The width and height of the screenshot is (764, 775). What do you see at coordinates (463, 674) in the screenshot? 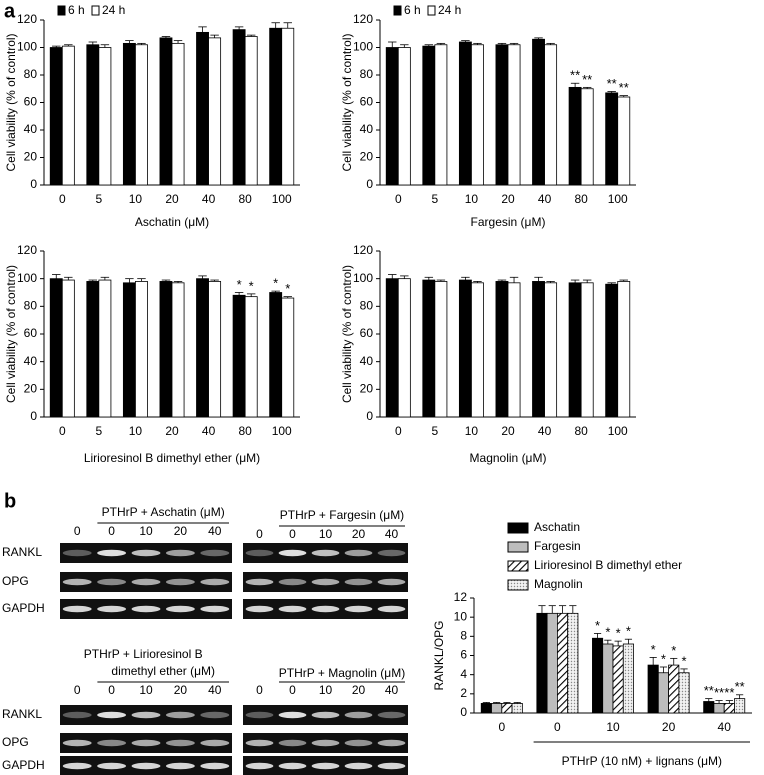
I see `y-tick-label: 4` at bounding box center [463, 674].